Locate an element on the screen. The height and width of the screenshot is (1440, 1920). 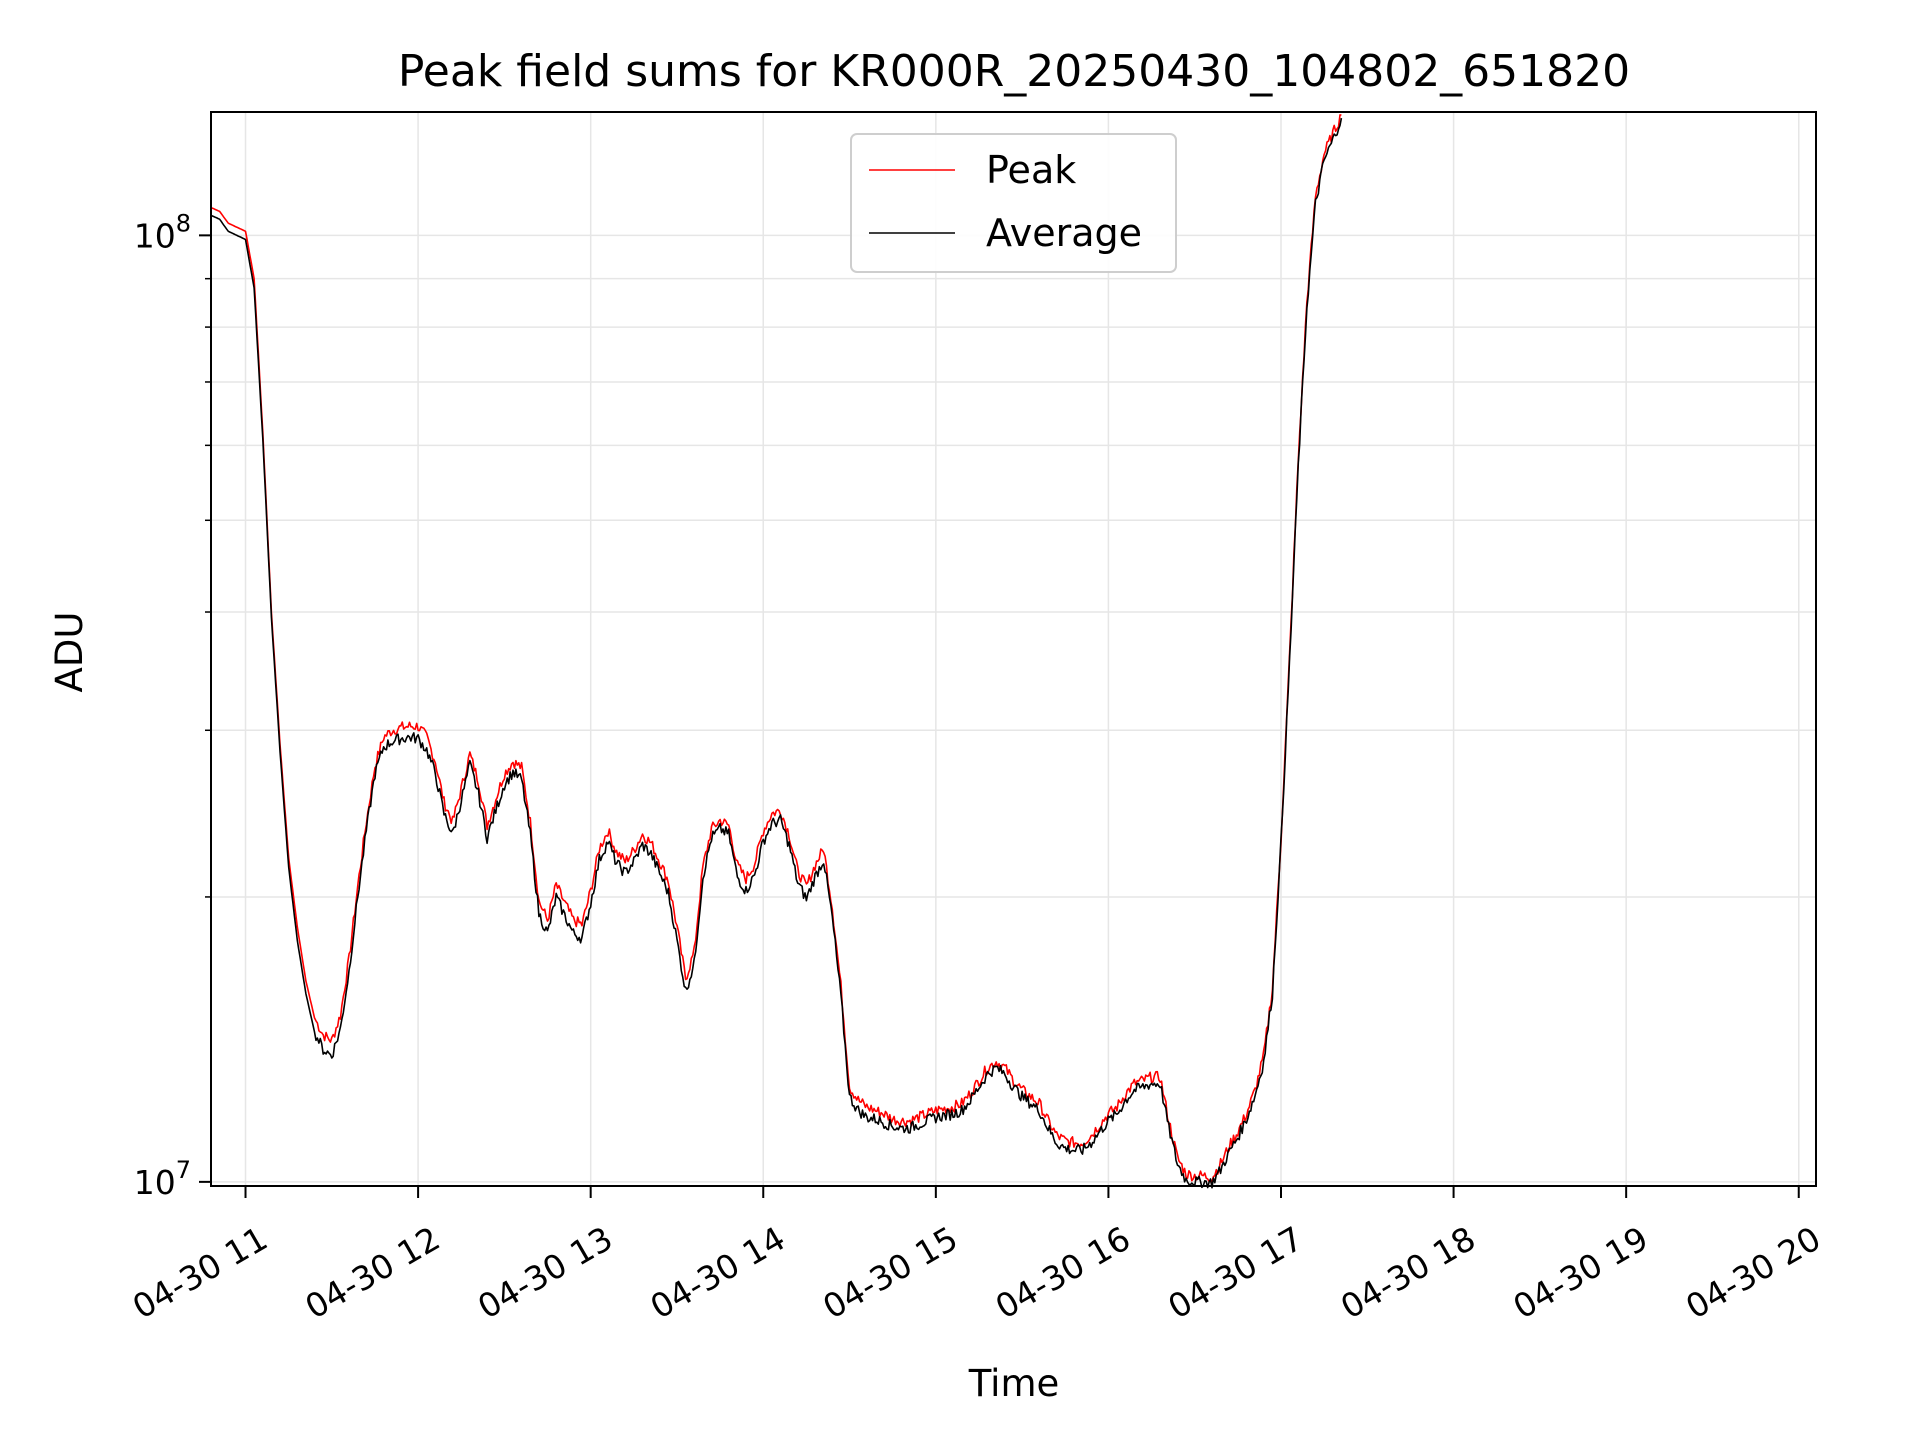
legend-label-average: Average is located at coordinates (1064, 233).